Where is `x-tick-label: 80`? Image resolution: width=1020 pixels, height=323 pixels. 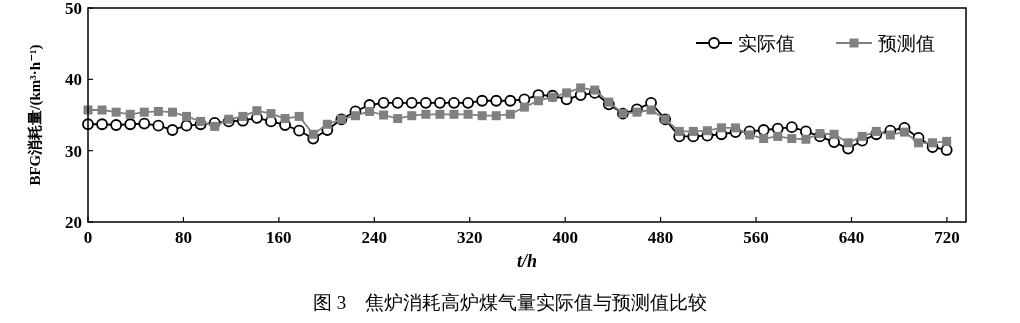
x-tick-label: 80 is located at coordinates (183, 237).